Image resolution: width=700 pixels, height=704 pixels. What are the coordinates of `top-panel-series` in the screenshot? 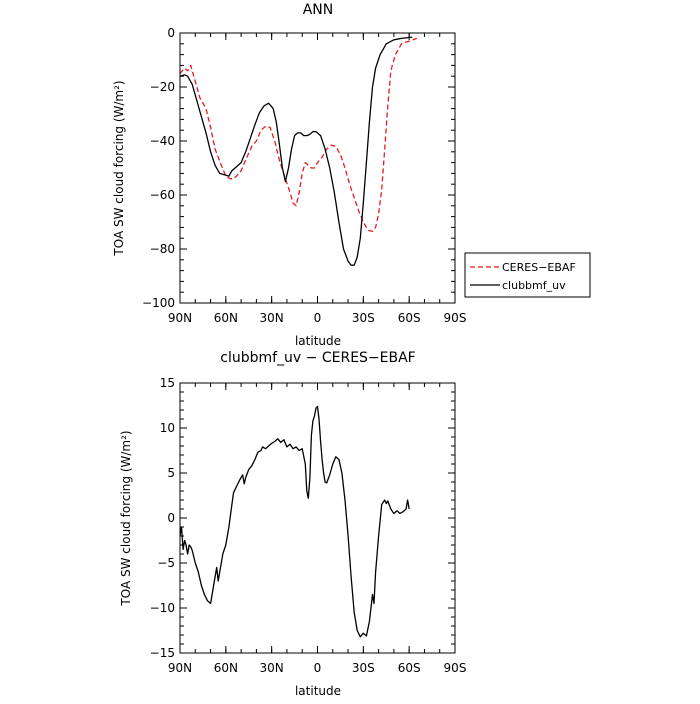 It's located at (298, 151).